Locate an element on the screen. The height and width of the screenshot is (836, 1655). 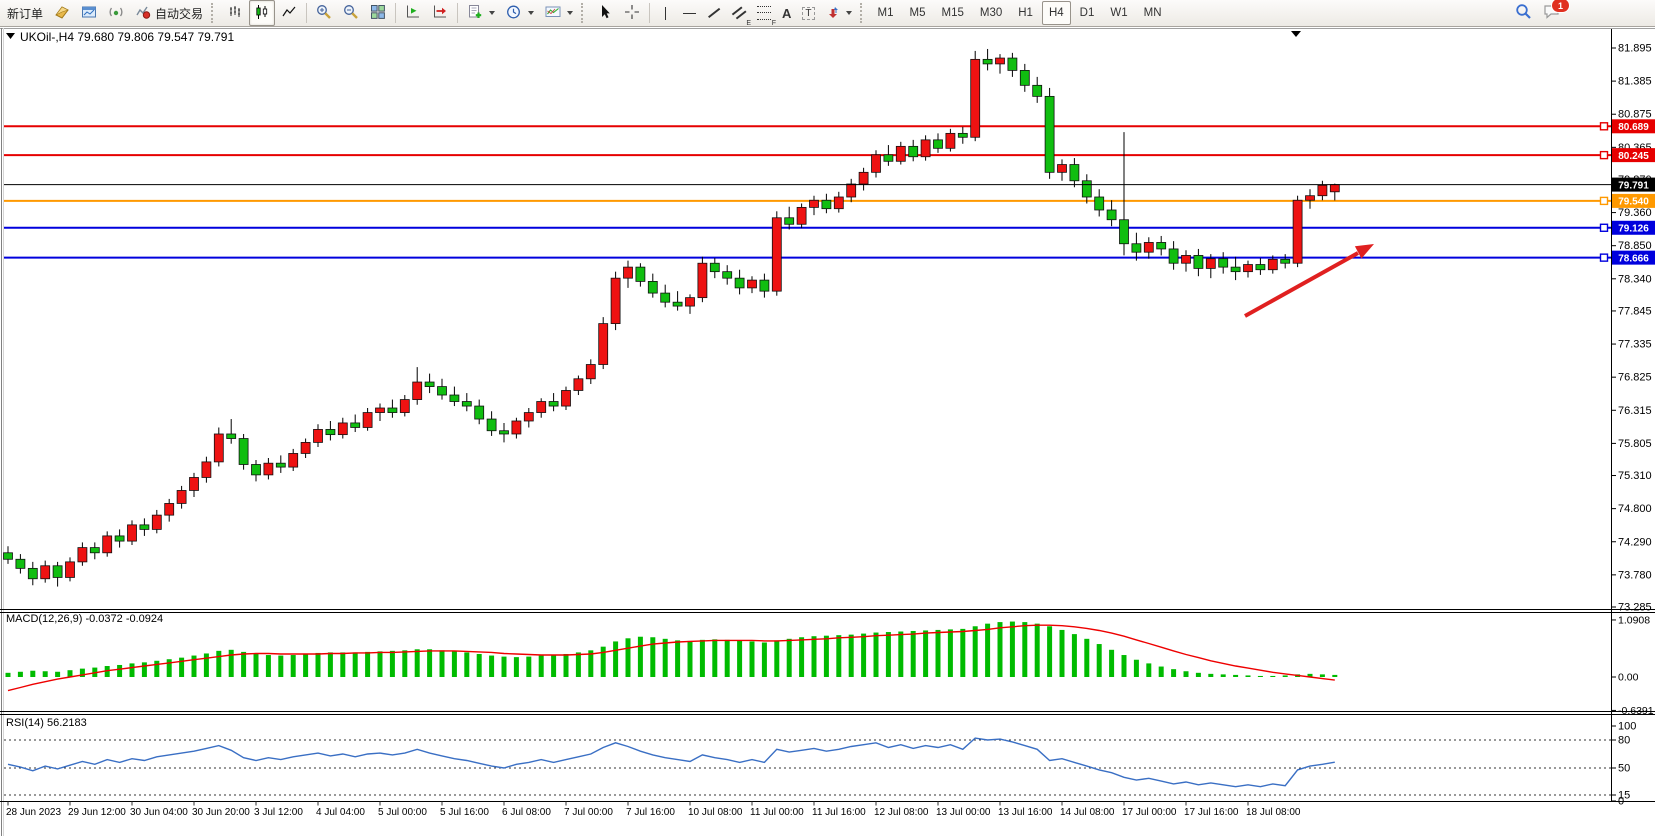
channel-tool-button: E is located at coordinates (739, 13).